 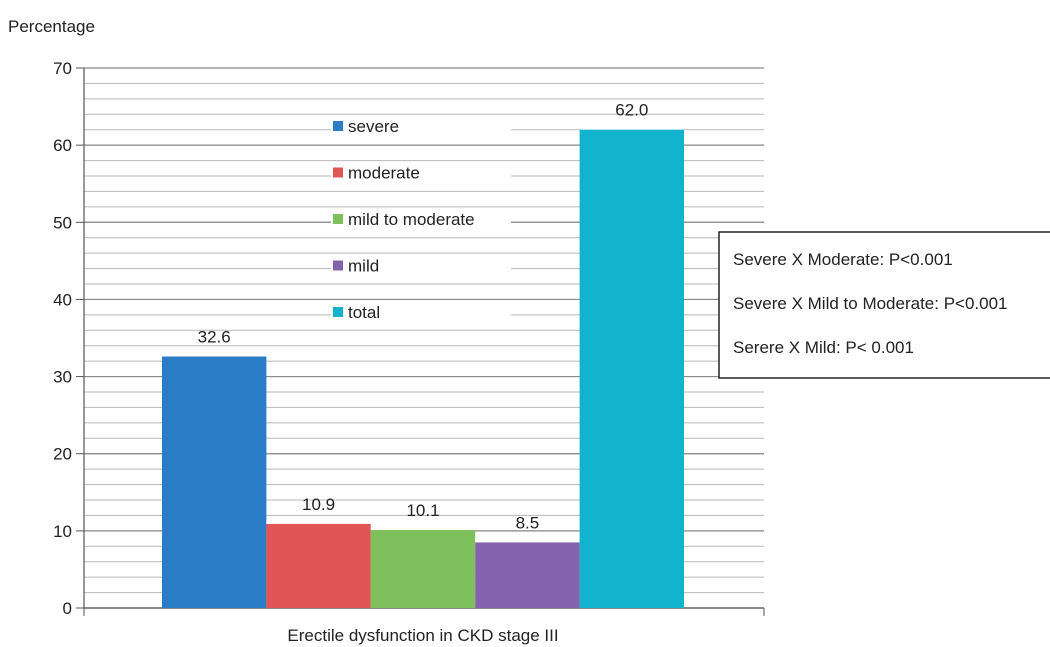 What do you see at coordinates (421, 126) in the screenshot?
I see `legend-bg-severe` at bounding box center [421, 126].